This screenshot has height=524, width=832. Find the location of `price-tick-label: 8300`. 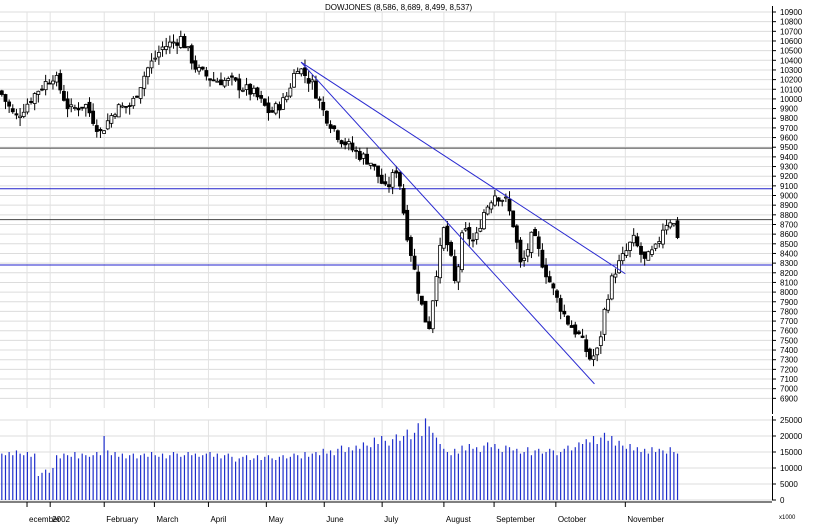

price-tick-label: 8300 is located at coordinates (789, 263).